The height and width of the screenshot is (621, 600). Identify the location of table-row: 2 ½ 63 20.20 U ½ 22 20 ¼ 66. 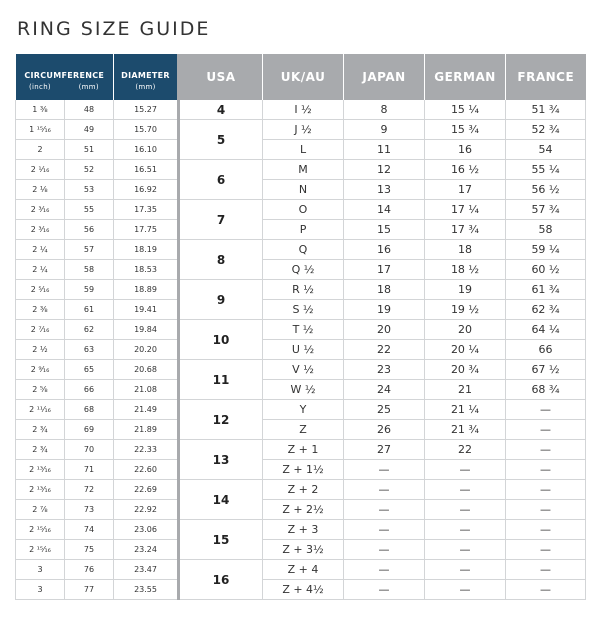
(301, 349).